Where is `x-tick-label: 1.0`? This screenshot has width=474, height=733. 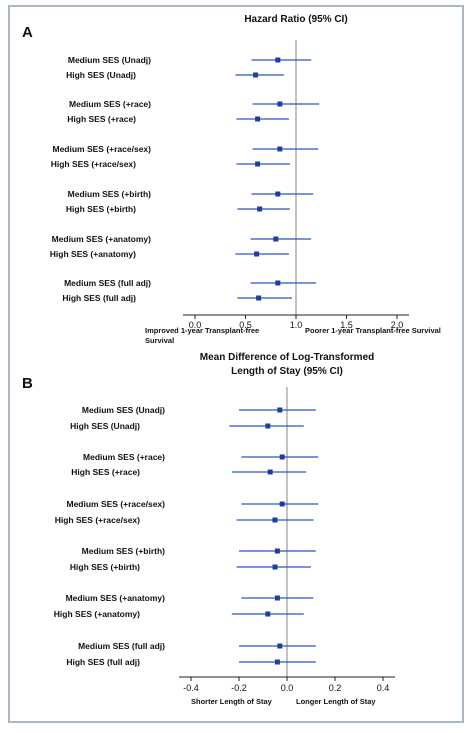 x-tick-label: 1.0 is located at coordinates (296, 325).